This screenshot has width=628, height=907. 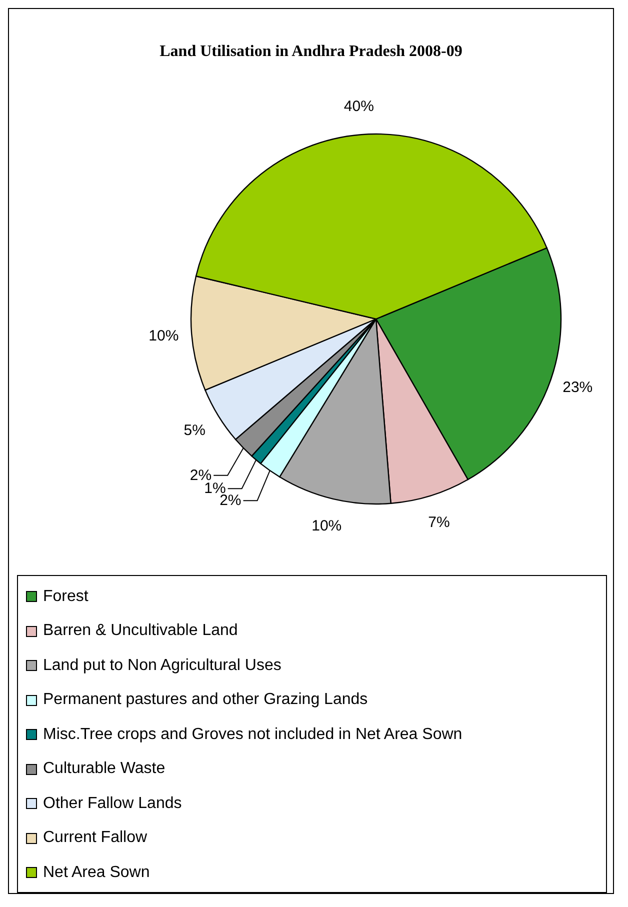 I want to click on legend-label: Other Fallow Lands, so click(x=112, y=804).